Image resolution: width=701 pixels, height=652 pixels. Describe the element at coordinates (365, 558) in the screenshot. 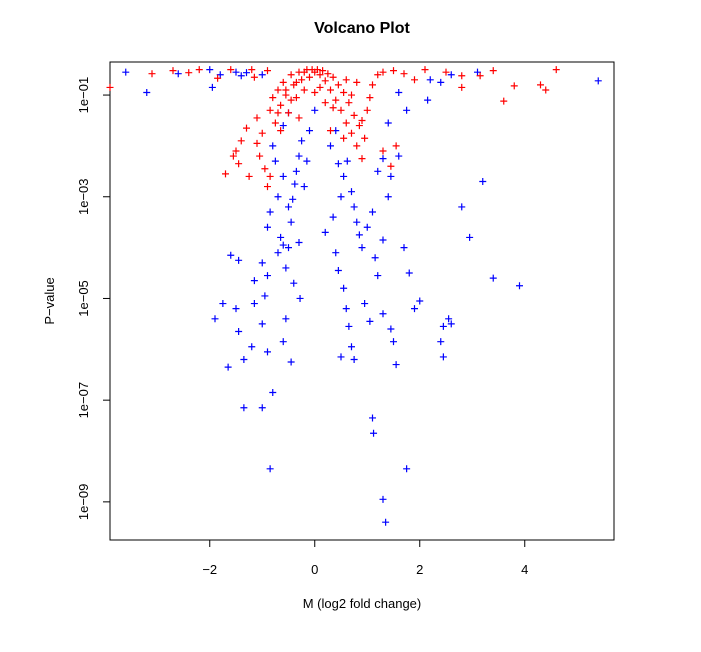

I see `x-axis: −2 0 2 4` at that location.